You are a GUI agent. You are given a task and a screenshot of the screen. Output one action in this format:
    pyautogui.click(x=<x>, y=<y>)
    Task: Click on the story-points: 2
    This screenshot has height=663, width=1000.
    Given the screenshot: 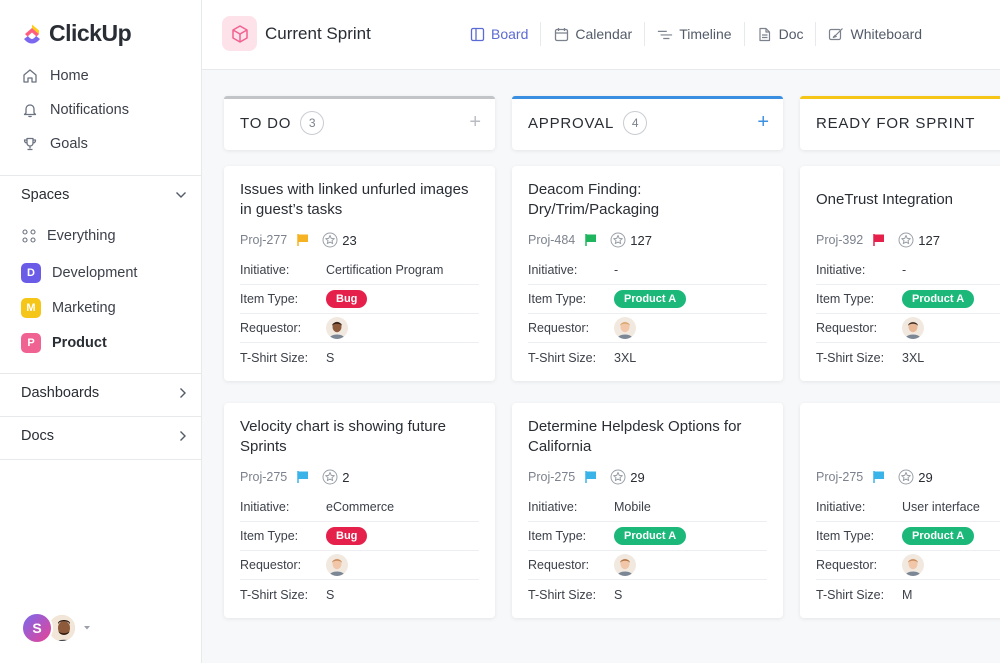 What is the action you would take?
    pyautogui.click(x=346, y=477)
    